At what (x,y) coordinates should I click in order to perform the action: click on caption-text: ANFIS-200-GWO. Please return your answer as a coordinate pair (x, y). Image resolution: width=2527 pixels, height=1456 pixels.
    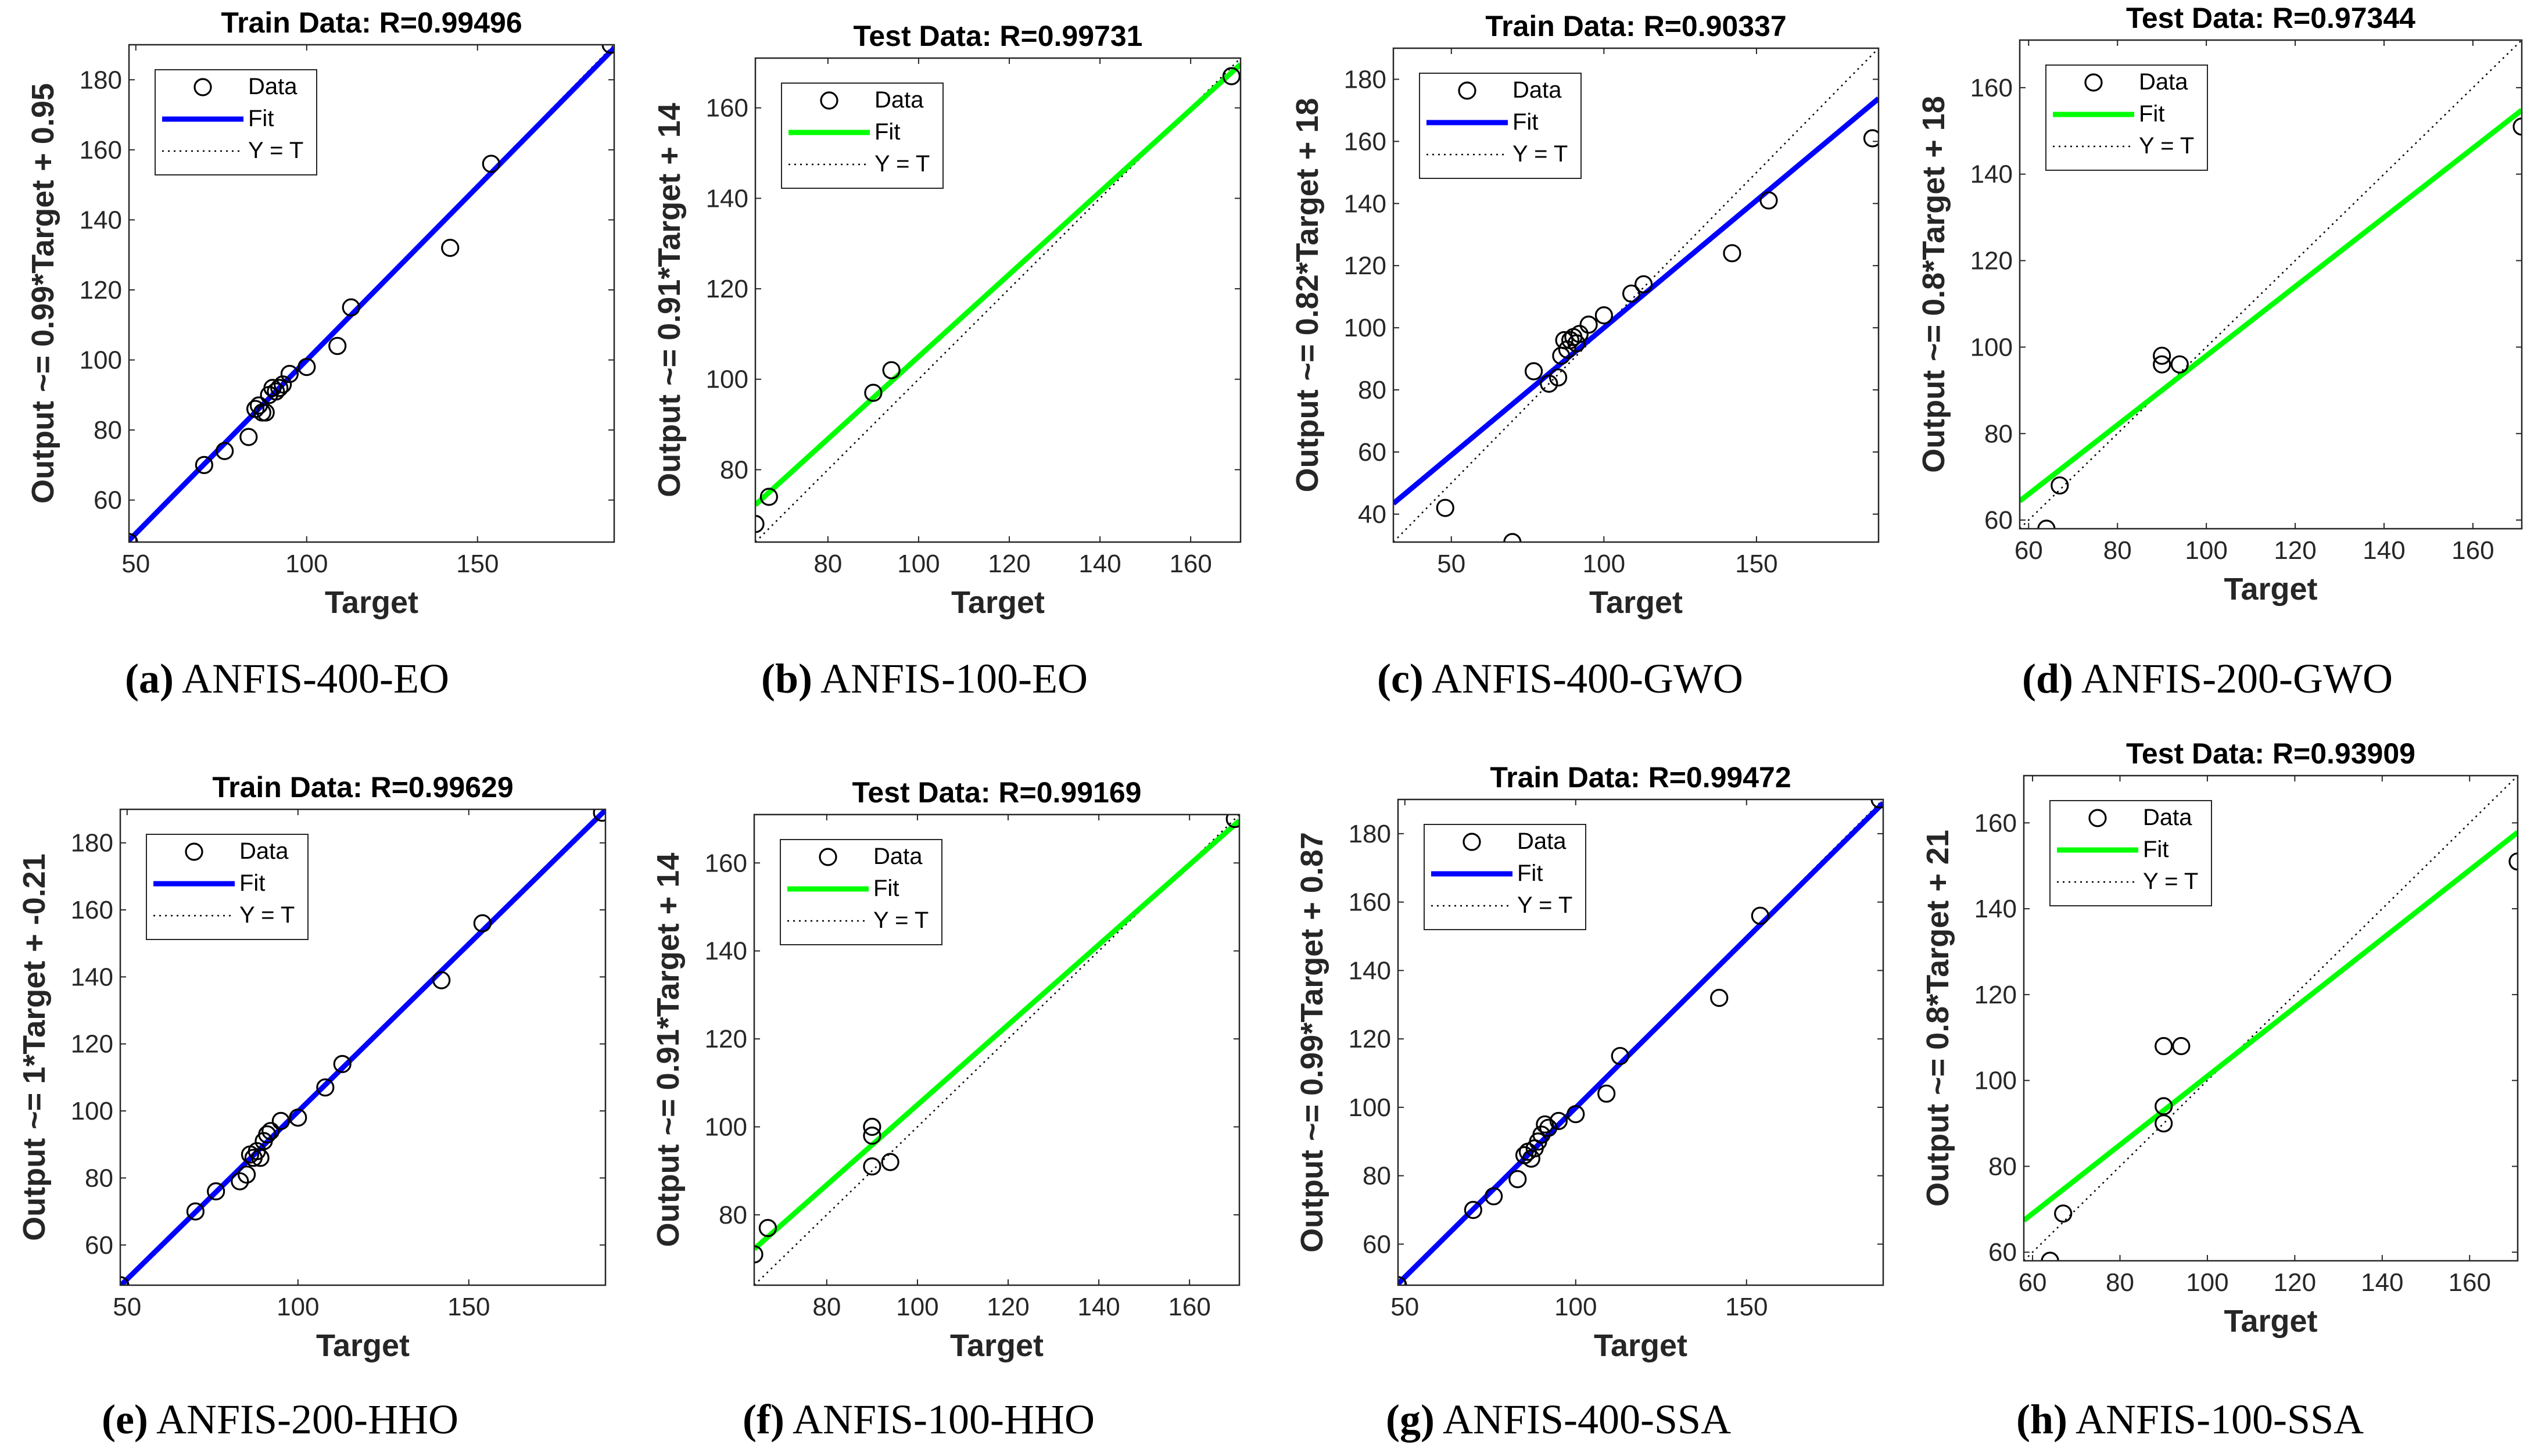
    Looking at the image, I should click on (2233, 679).